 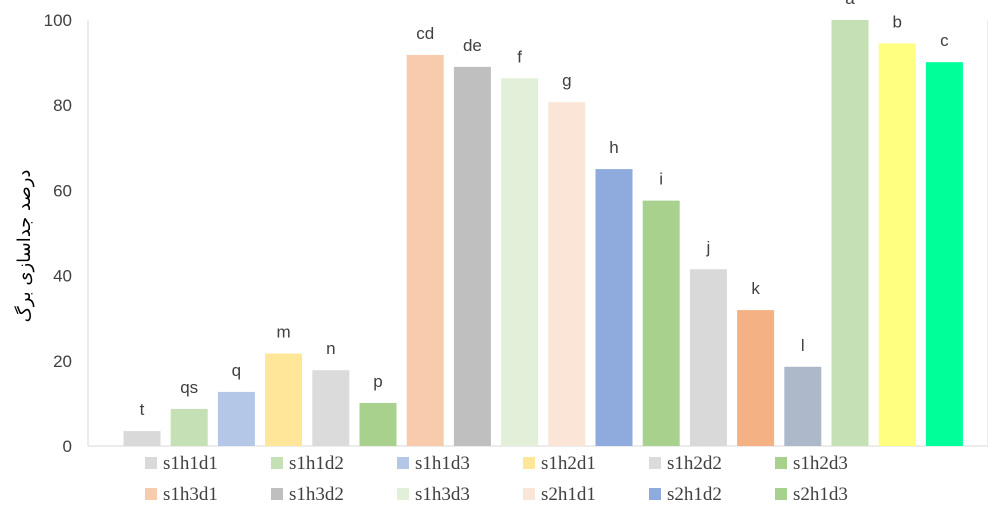 What do you see at coordinates (613, 147) in the screenshot?
I see `data-label-s2h1d2: h` at bounding box center [613, 147].